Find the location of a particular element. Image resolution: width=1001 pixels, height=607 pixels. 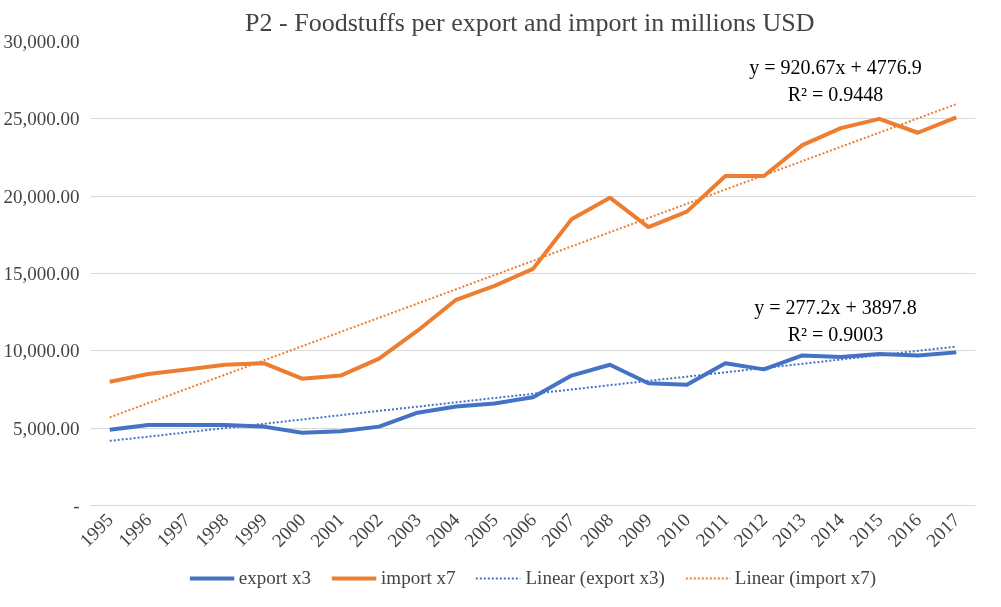

legend-label: import x7 is located at coordinates (418, 577).